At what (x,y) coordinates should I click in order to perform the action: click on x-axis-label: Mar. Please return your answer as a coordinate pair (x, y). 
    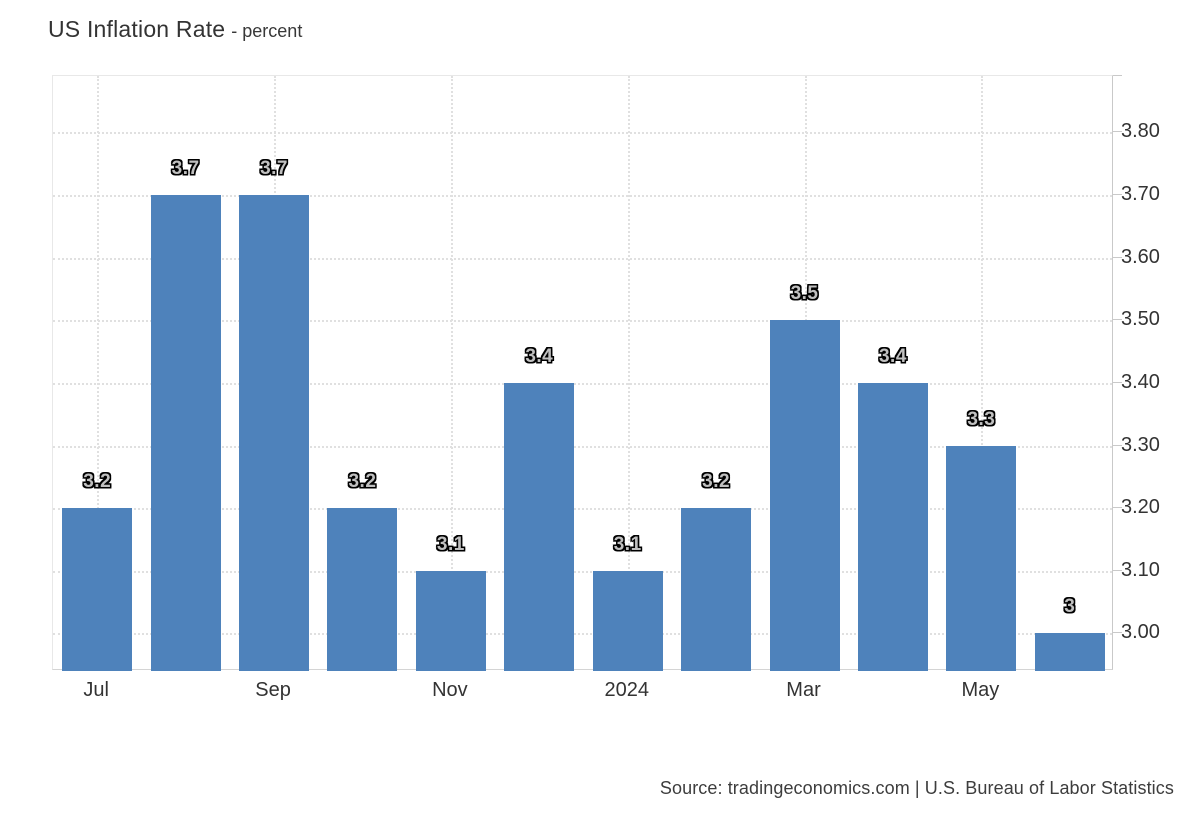
    Looking at the image, I should click on (803, 690).